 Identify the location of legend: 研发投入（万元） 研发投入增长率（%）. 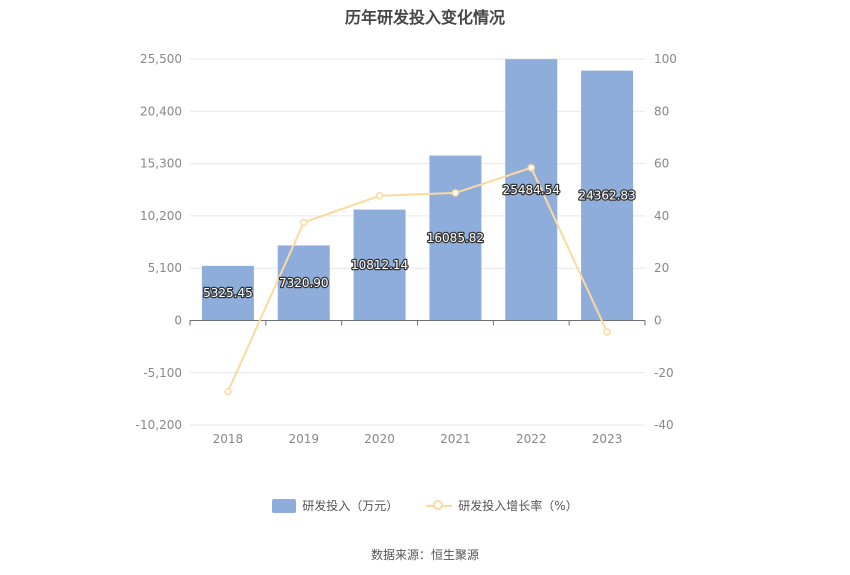
(425, 505).